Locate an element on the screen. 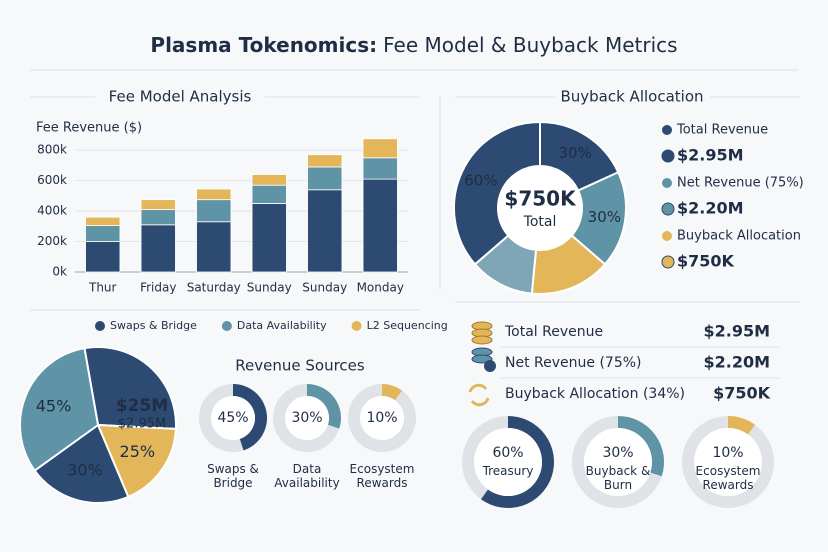  section-title: Fee Model Analysis is located at coordinates (180, 97).